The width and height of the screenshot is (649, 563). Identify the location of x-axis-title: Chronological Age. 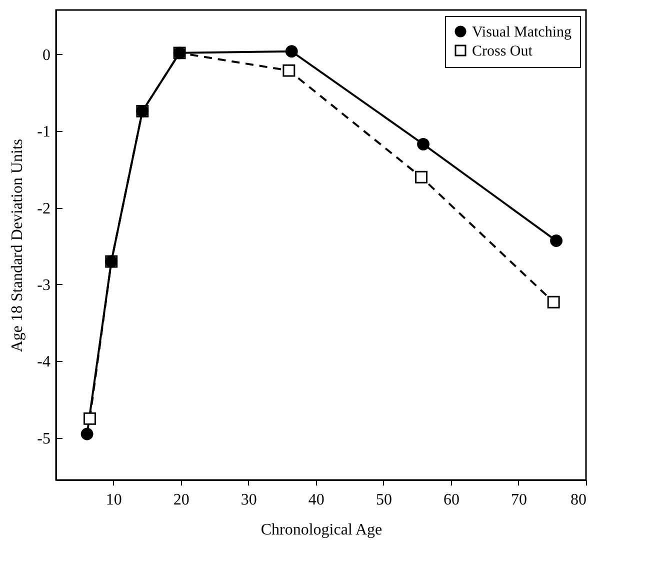
(321, 530).